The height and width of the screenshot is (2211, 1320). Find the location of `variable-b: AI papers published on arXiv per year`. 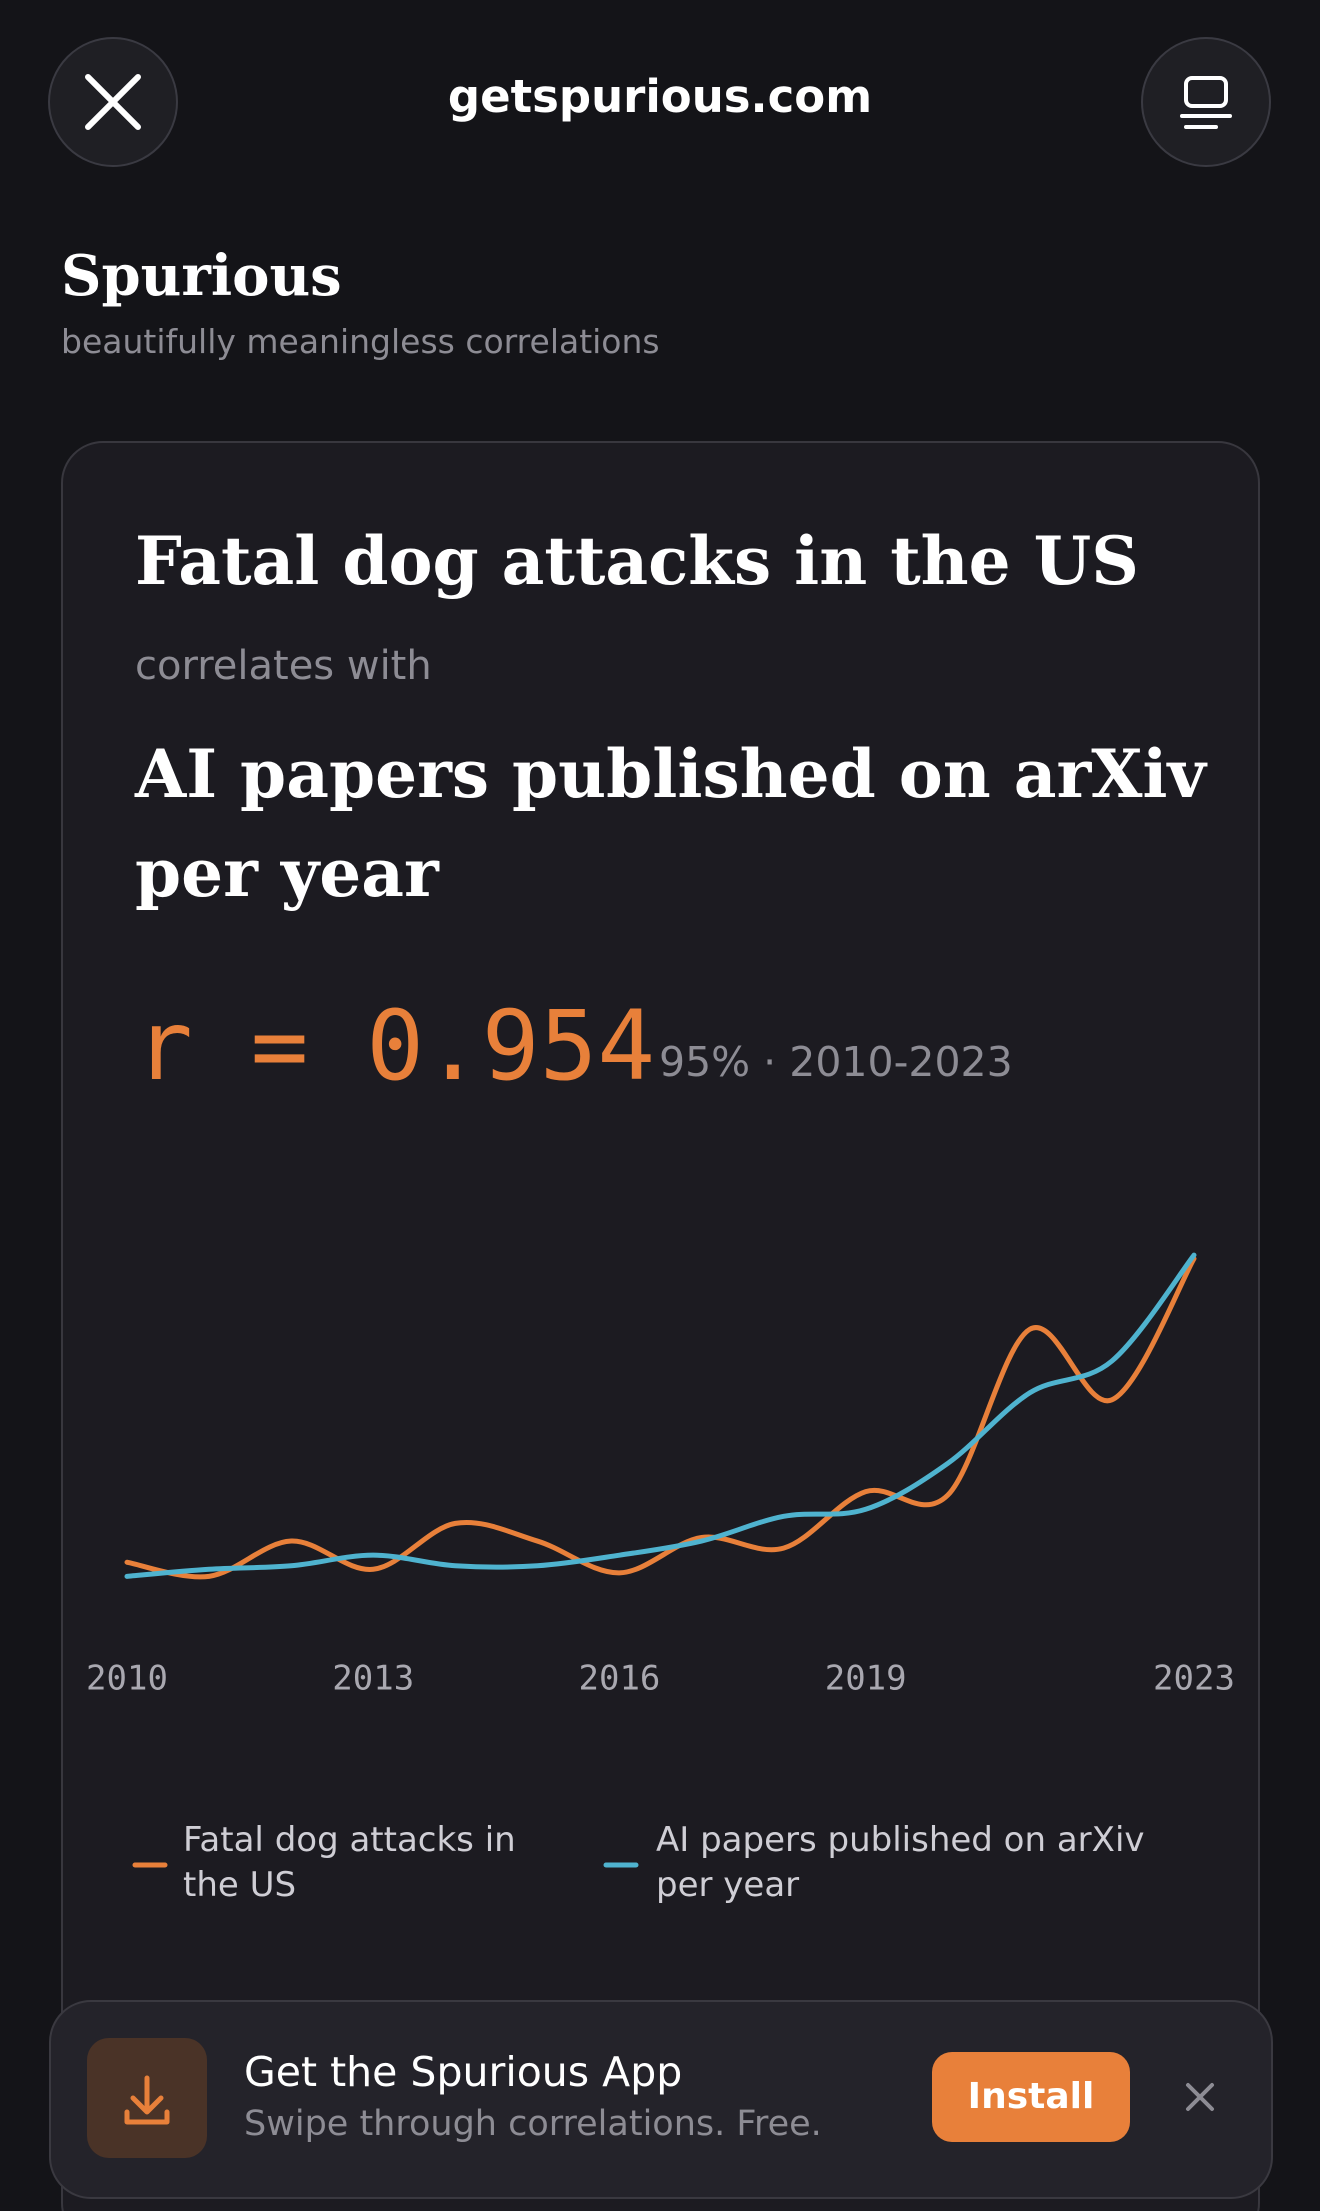

variable-b: AI papers published on arXiv per year is located at coordinates (670, 823).